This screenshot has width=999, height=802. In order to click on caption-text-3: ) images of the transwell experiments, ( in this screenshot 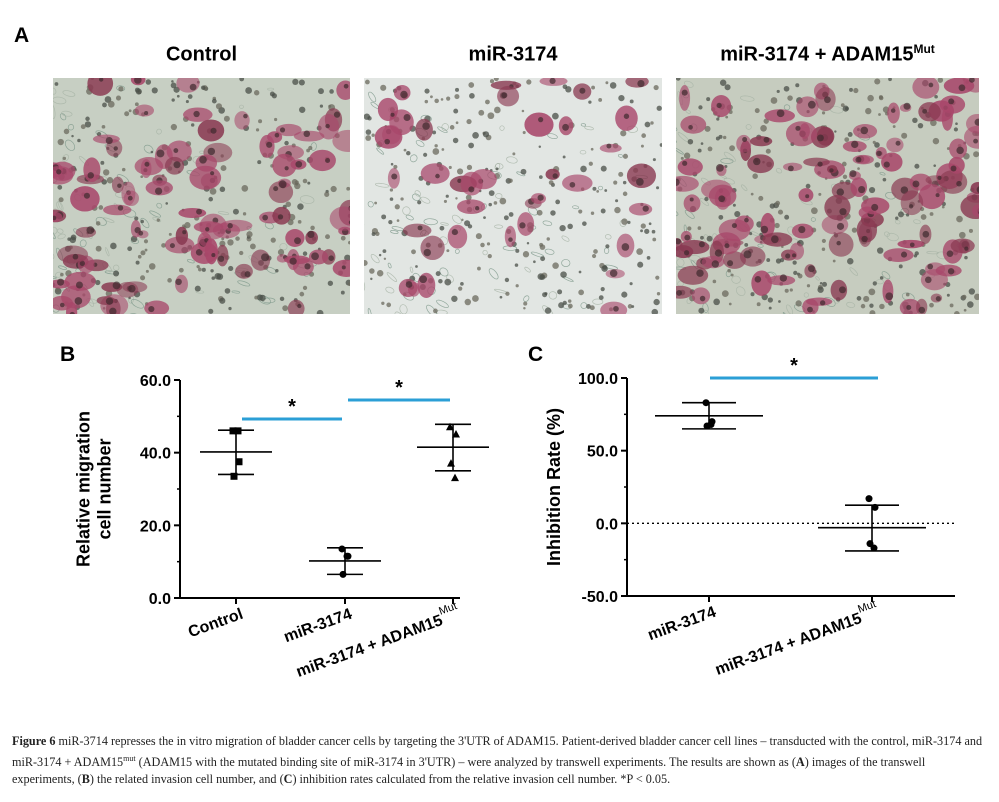, I will do `click(469, 771)`.